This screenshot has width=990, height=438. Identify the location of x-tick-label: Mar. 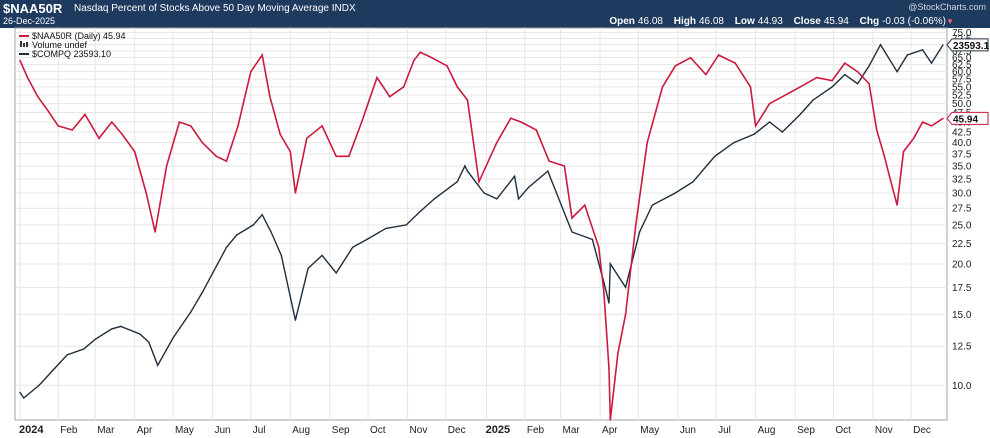
(106, 430).